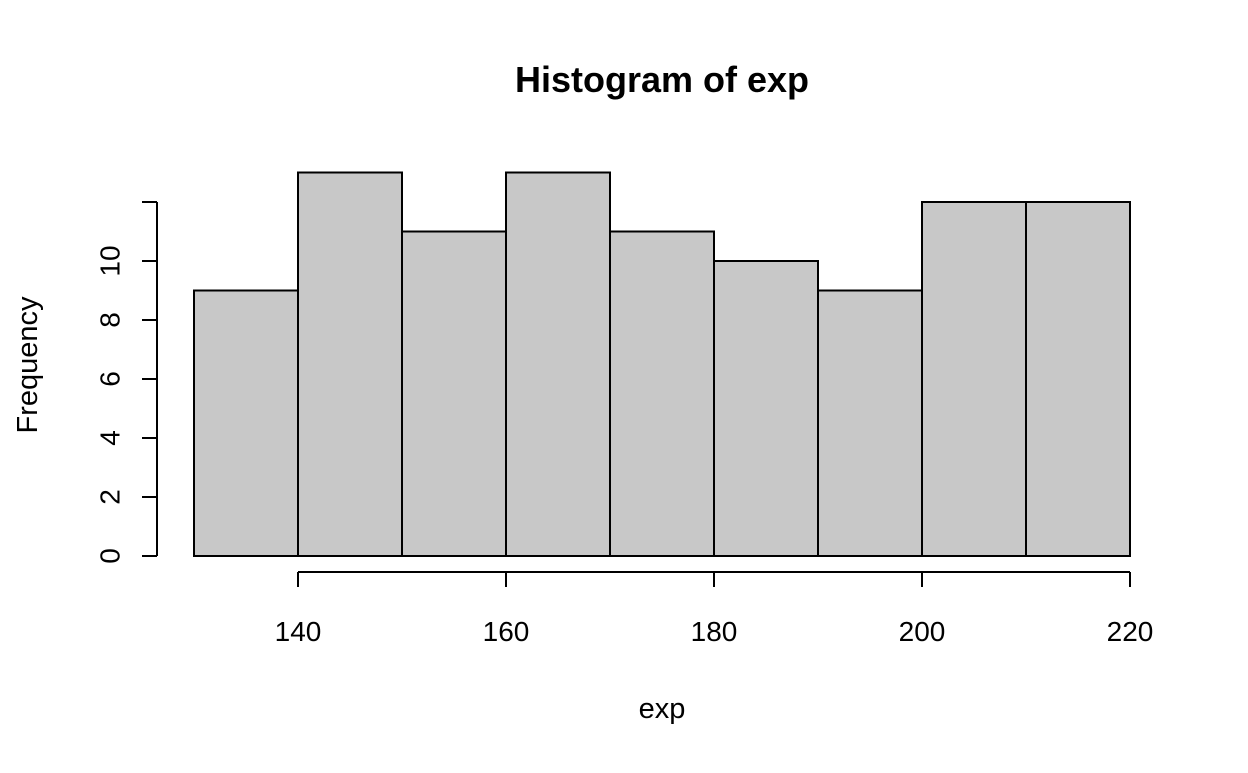 Image resolution: width=1248 pixels, height=773 pixels. I want to click on x-tick-label: 140, so click(298, 631).